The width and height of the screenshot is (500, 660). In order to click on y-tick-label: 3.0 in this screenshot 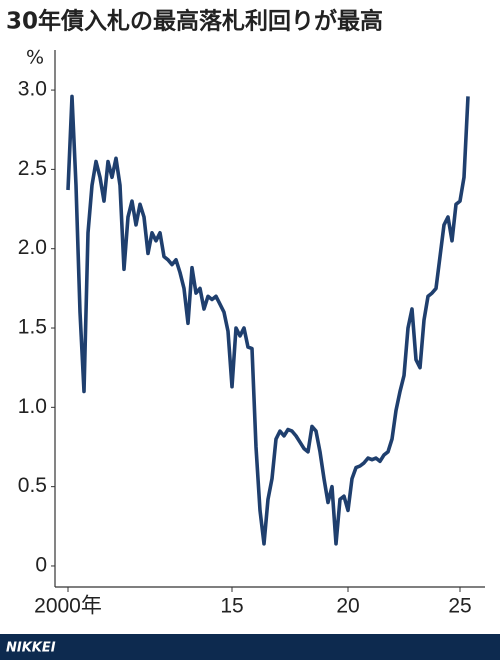, I will do `click(32, 89)`.